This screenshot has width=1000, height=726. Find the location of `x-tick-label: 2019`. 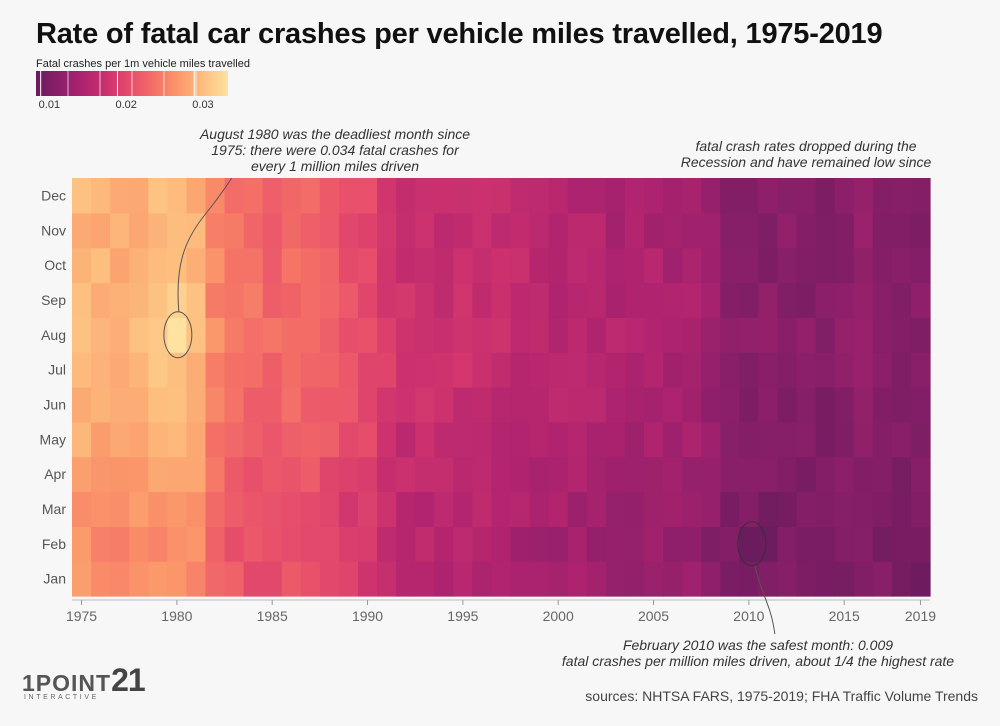

x-tick-label: 2019 is located at coordinates (920, 616).